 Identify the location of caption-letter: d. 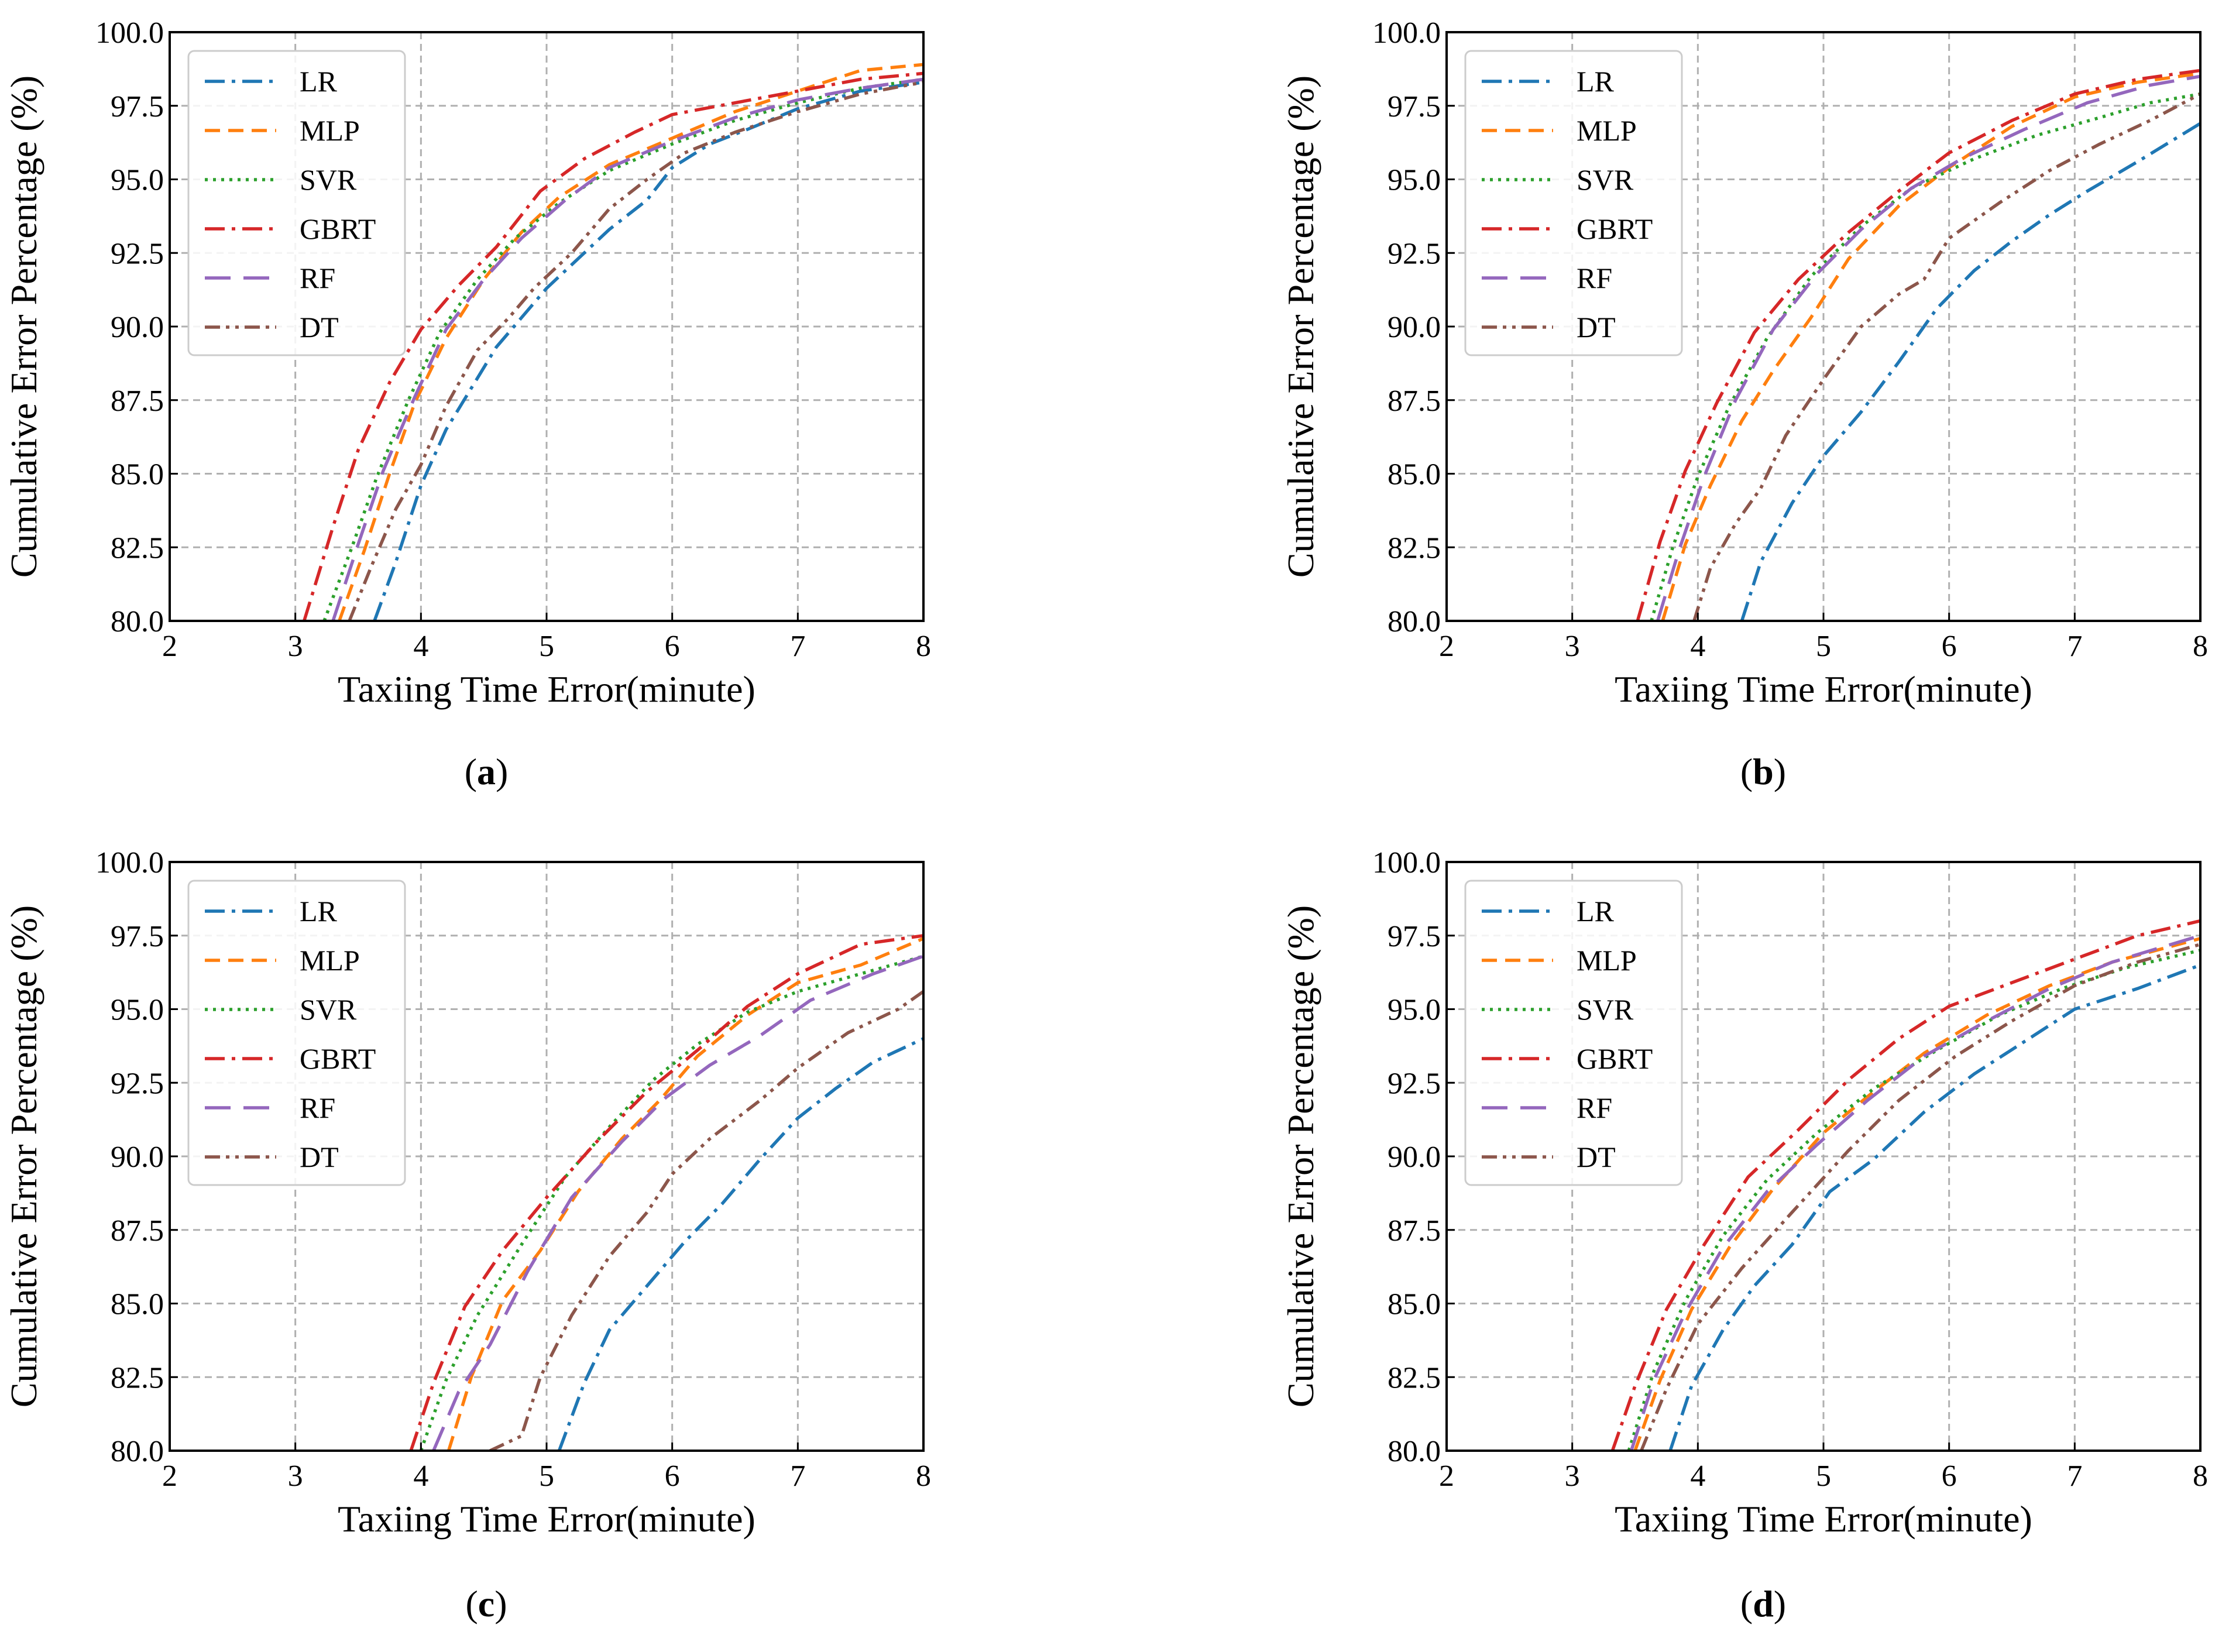
(1763, 1604).